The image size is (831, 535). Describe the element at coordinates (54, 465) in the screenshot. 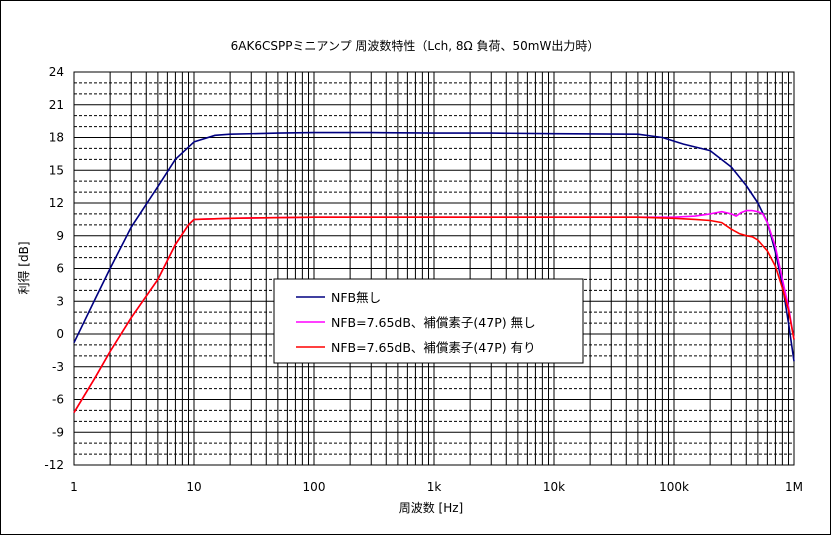

I see `y-tick-label: -12` at that location.